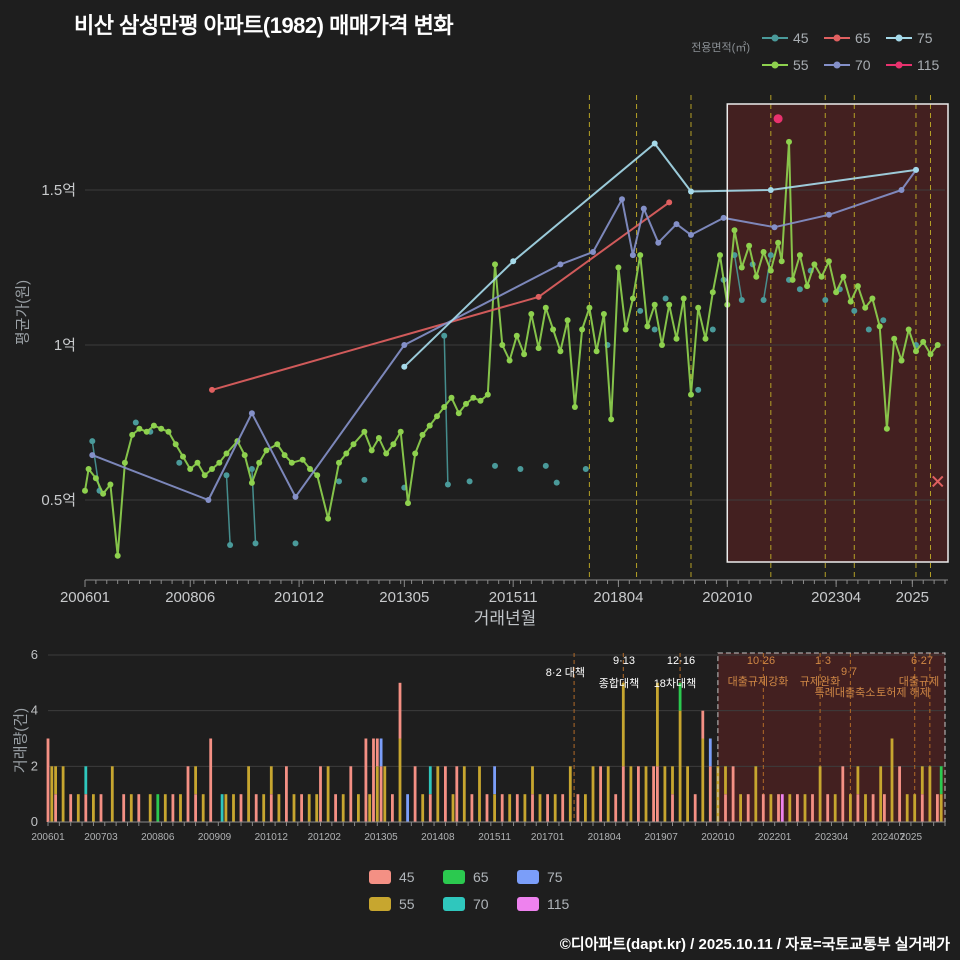 The image size is (960, 960). I want to click on area-legend-bottom: 45 65 75 55 70 115, so click(480, 890).